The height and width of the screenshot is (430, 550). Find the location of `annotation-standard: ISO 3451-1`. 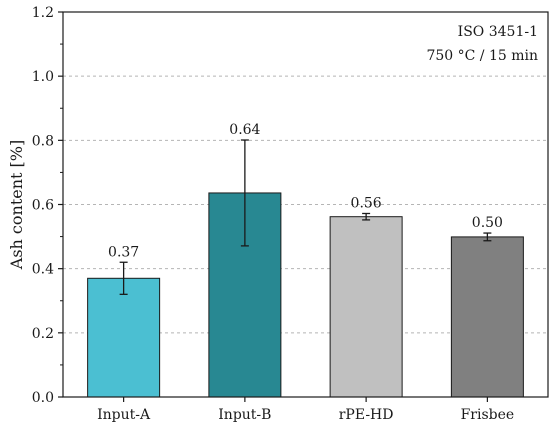

annotation-standard: ISO 3451-1 is located at coordinates (498, 32).